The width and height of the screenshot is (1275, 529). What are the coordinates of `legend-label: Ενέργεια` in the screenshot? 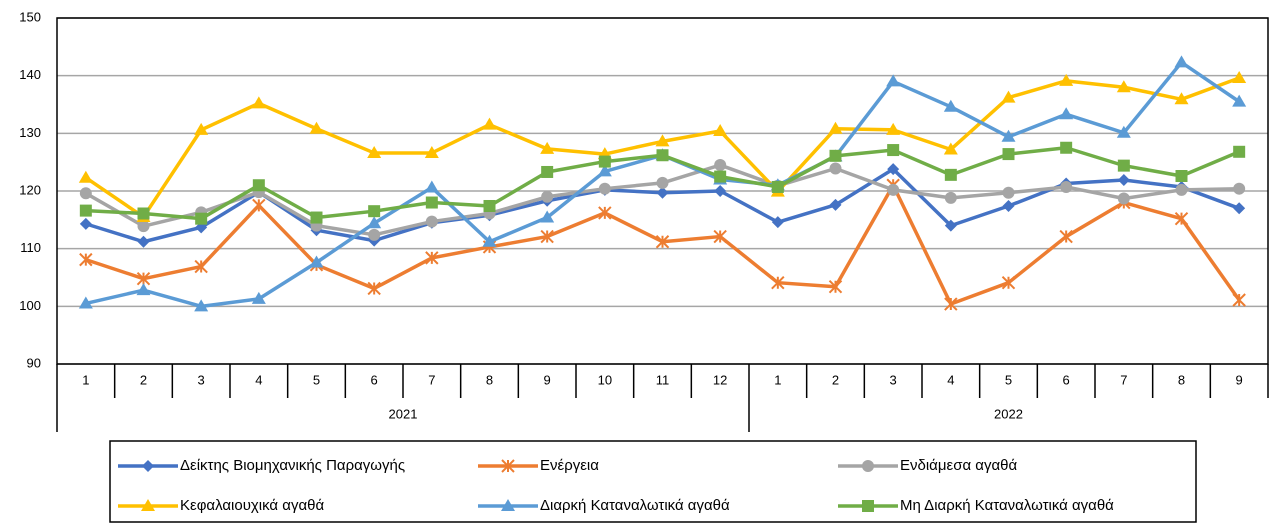 It's located at (569, 465).